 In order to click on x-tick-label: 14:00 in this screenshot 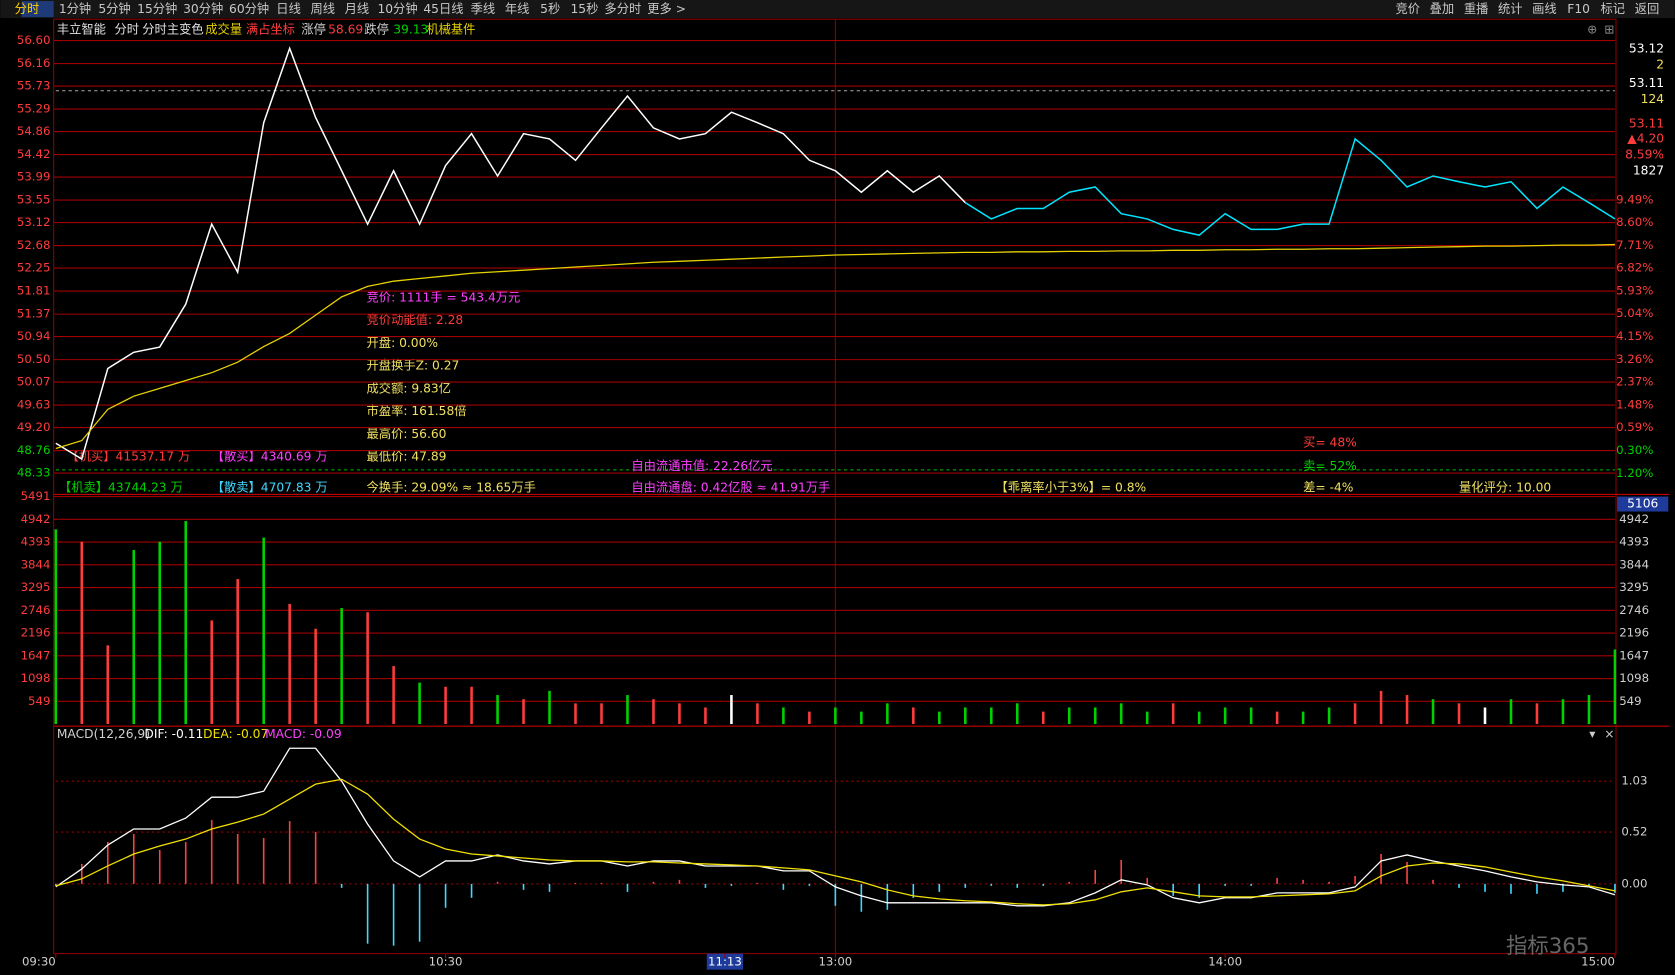, I will do `click(1225, 962)`.